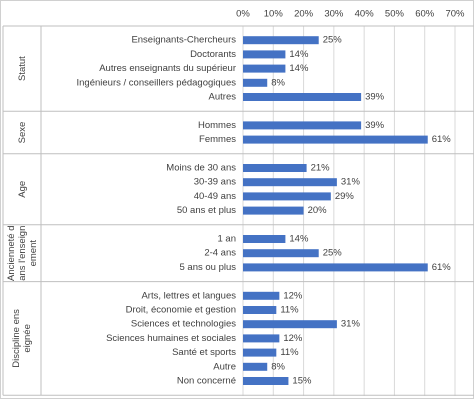  I want to click on category-label: Enseignants-Chercheurs, so click(183, 40).